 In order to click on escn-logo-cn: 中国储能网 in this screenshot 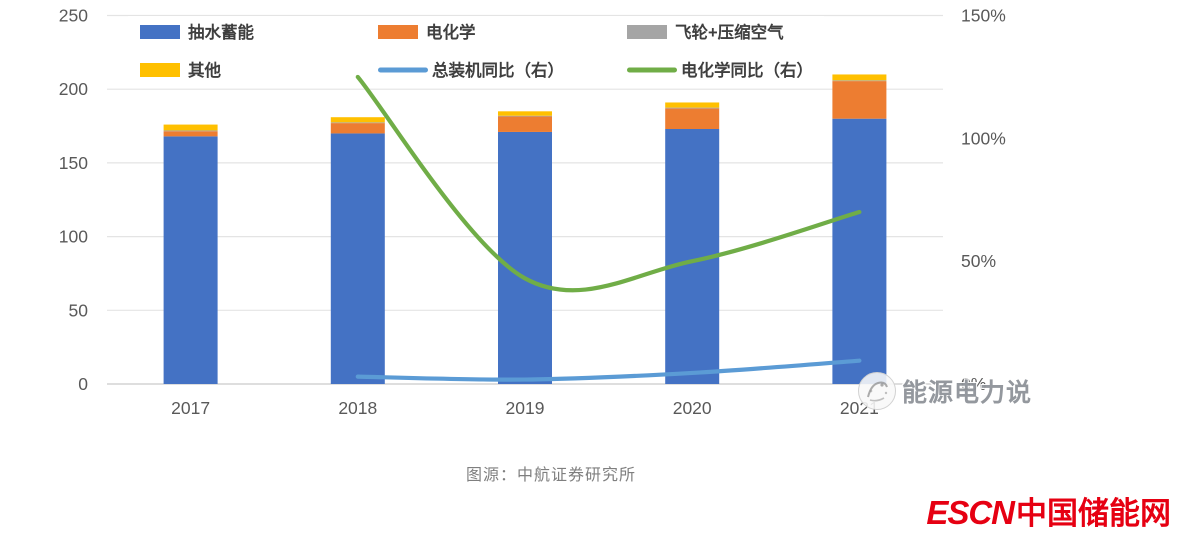, I will do `click(1093, 513)`.